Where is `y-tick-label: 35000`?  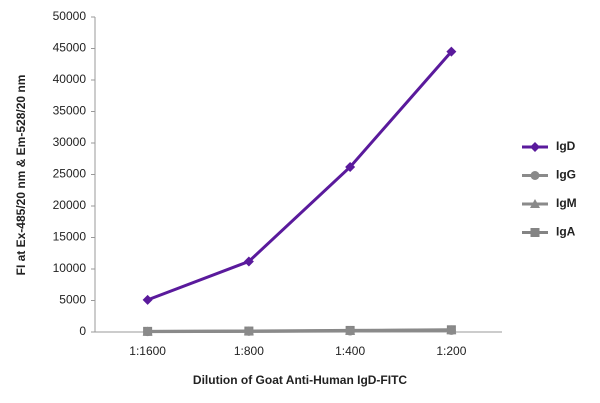 y-tick-label: 35000 is located at coordinates (70, 111).